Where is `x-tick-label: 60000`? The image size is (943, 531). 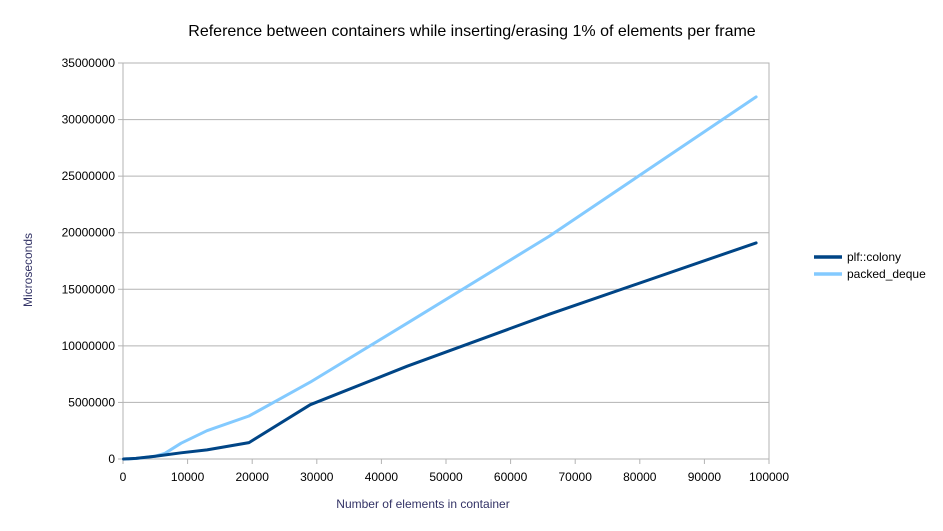
x-tick-label: 60000 is located at coordinates (511, 477).